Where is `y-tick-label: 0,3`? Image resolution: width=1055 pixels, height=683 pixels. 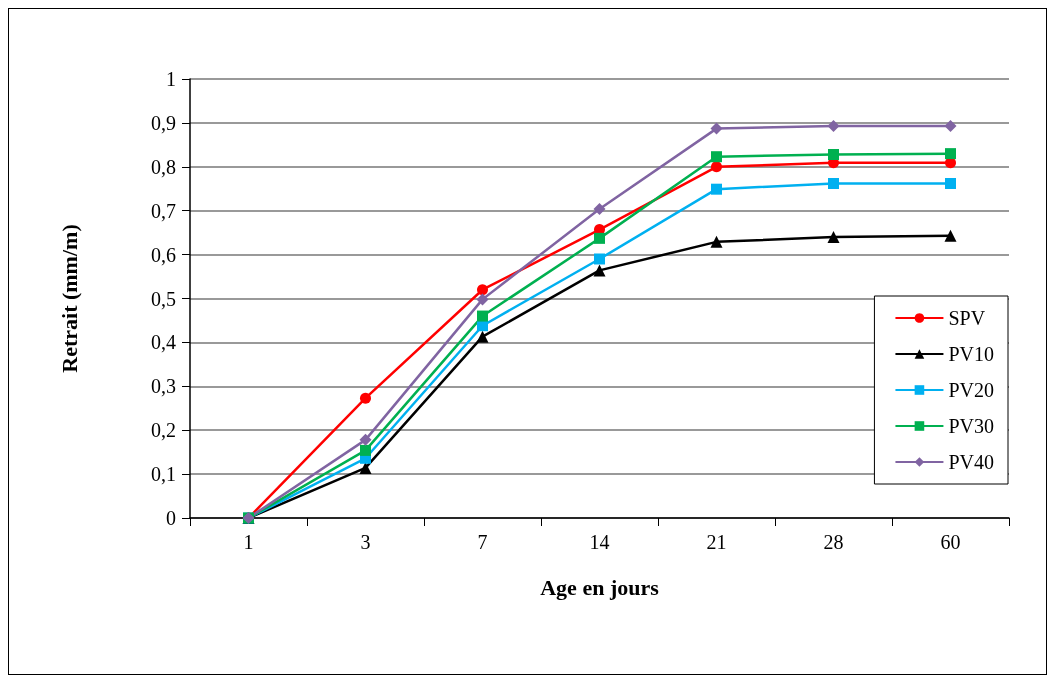 y-tick-label: 0,3 is located at coordinates (163, 386).